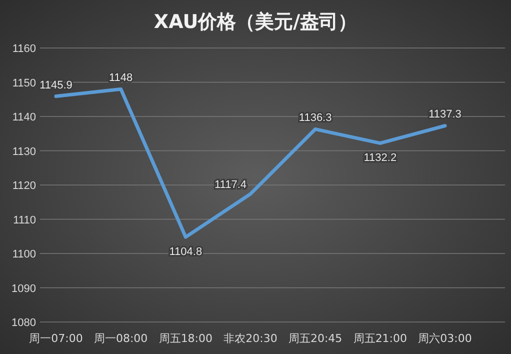 The image size is (511, 354). Describe the element at coordinates (121, 78) in the screenshot. I see `data-label: 1148` at that location.